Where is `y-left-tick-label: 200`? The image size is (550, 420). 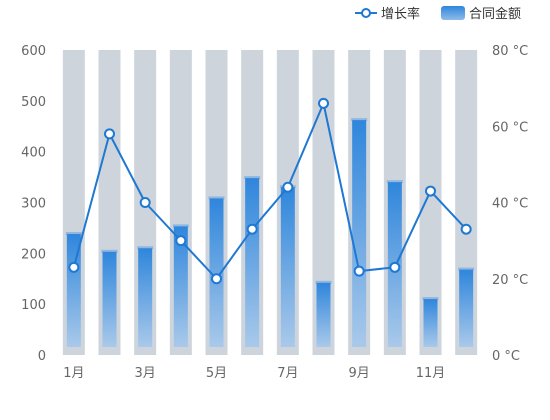
y-left-tick-label: 200 is located at coordinates (33, 254).